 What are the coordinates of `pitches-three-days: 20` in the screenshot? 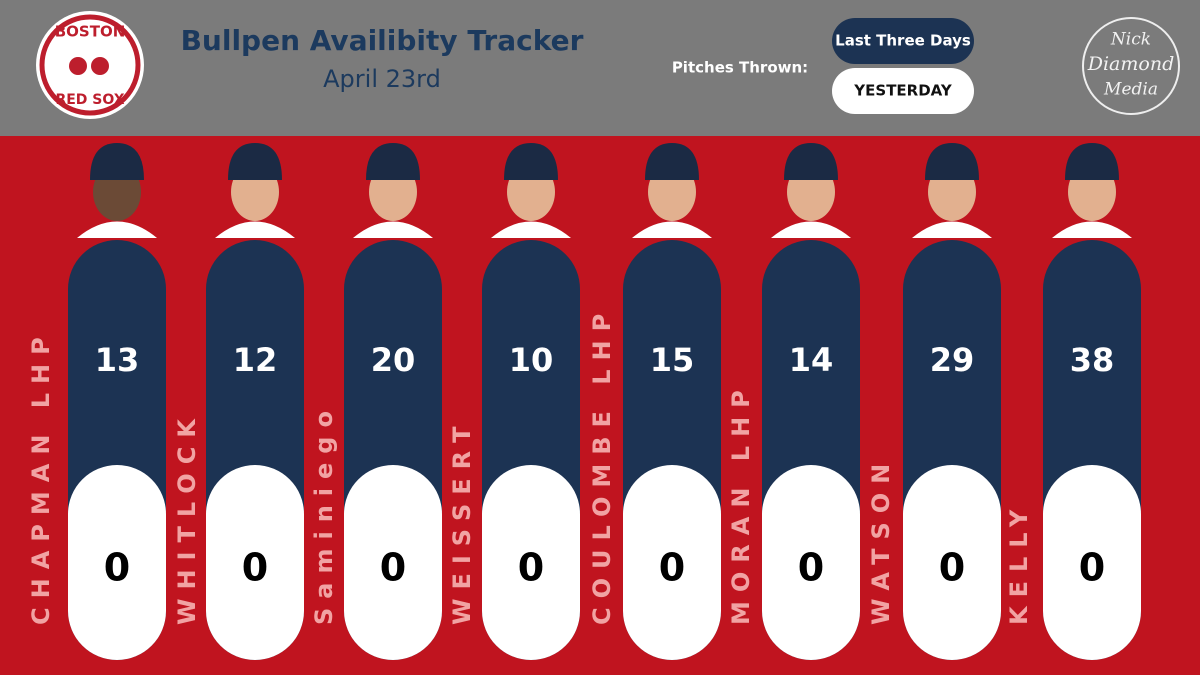 It's located at (393, 360).